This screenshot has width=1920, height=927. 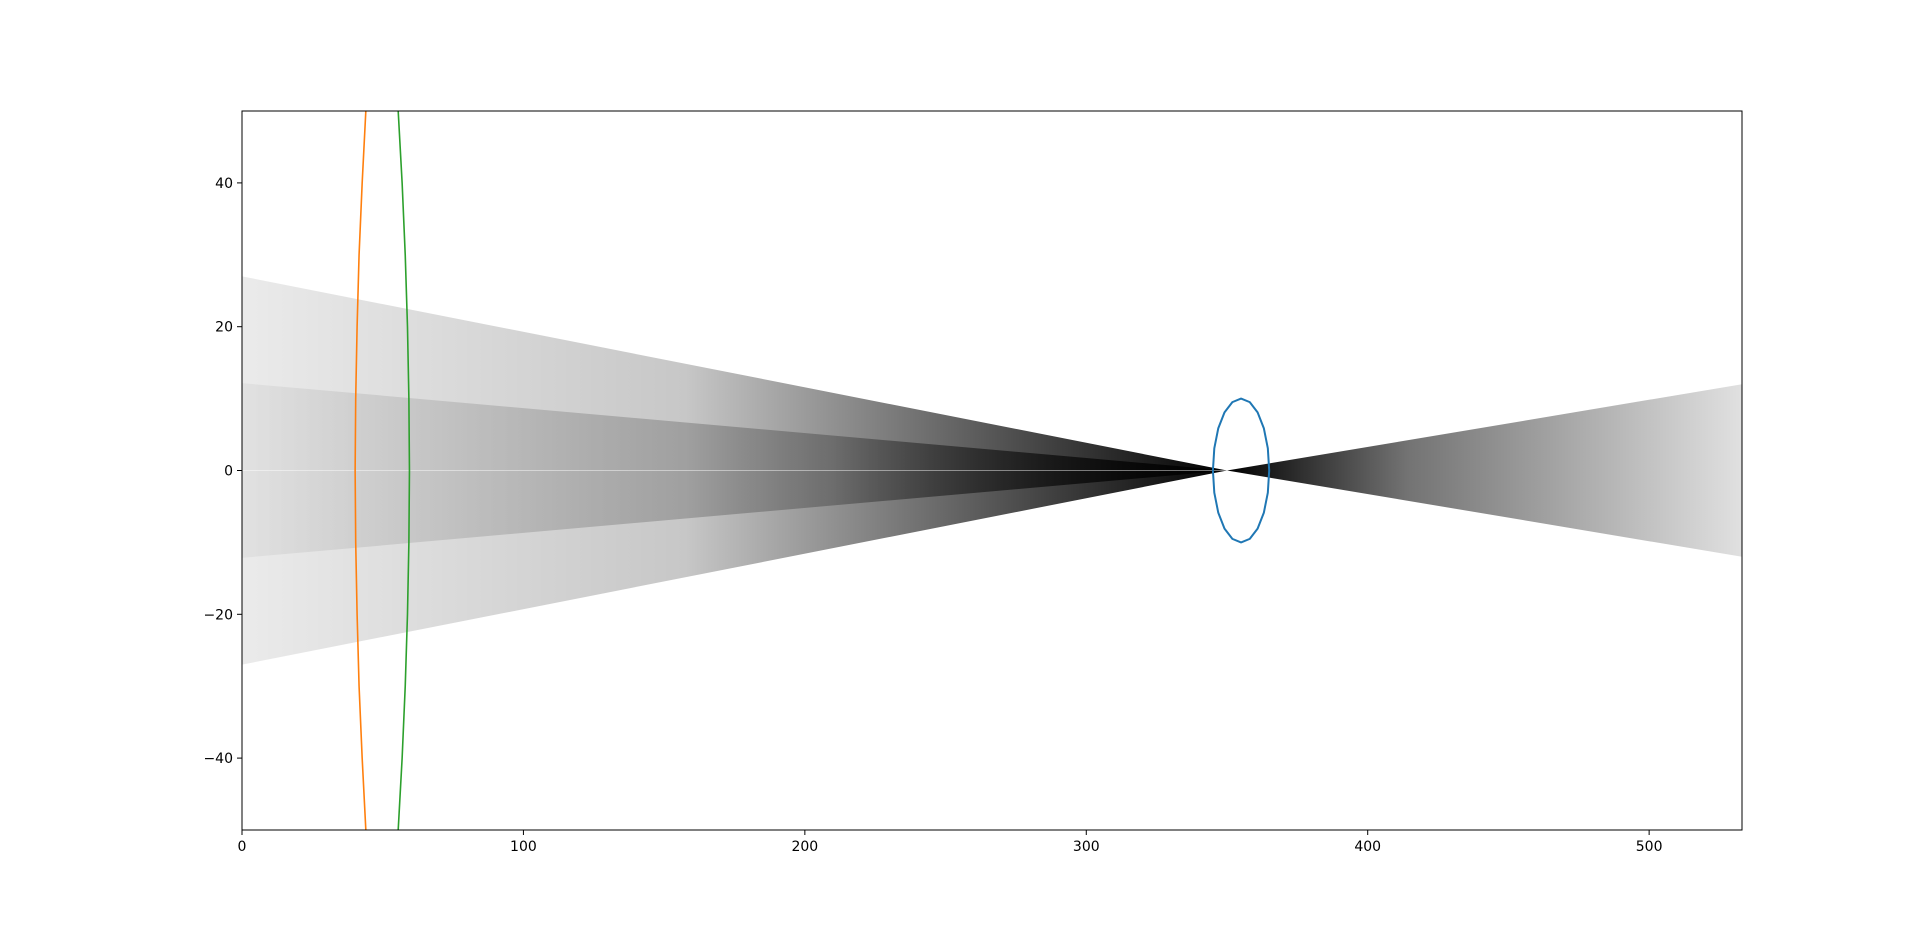 What do you see at coordinates (1649, 847) in the screenshot?
I see `x-tick-label: 500` at bounding box center [1649, 847].